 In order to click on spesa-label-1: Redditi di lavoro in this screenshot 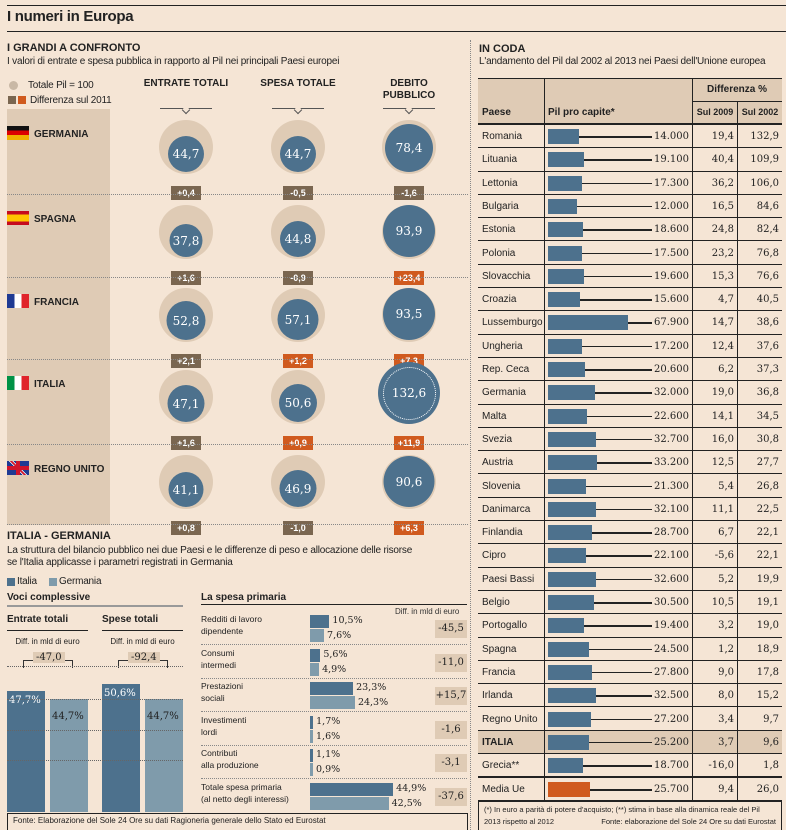, I will do `click(231, 619)`.